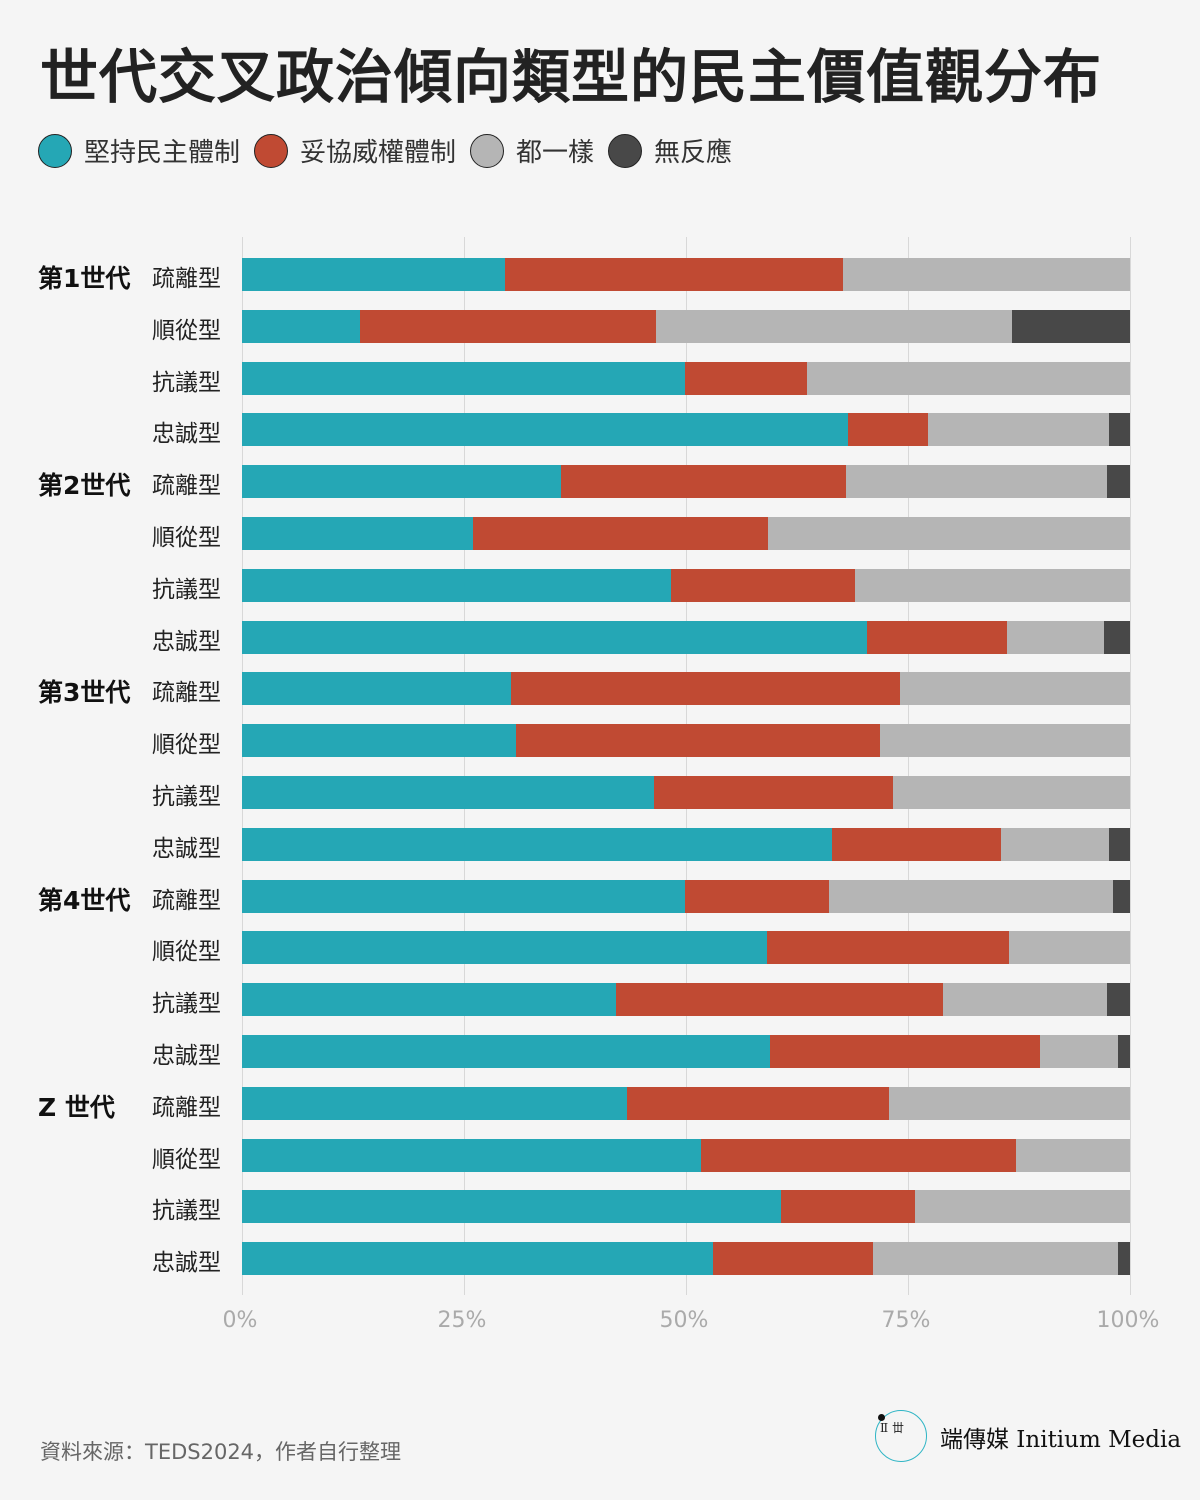 This screenshot has height=1500, width=1200. Describe the element at coordinates (693, 153) in the screenshot. I see `legend-label: 無反應` at that location.